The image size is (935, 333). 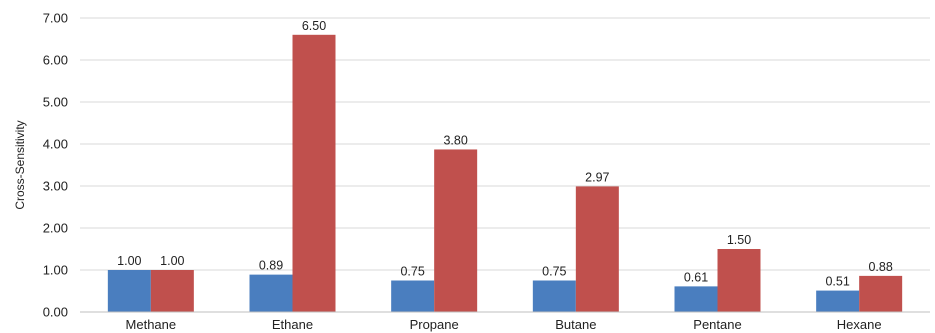 What do you see at coordinates (55, 270) in the screenshot?
I see `y-tick-label: 1.00` at bounding box center [55, 270].